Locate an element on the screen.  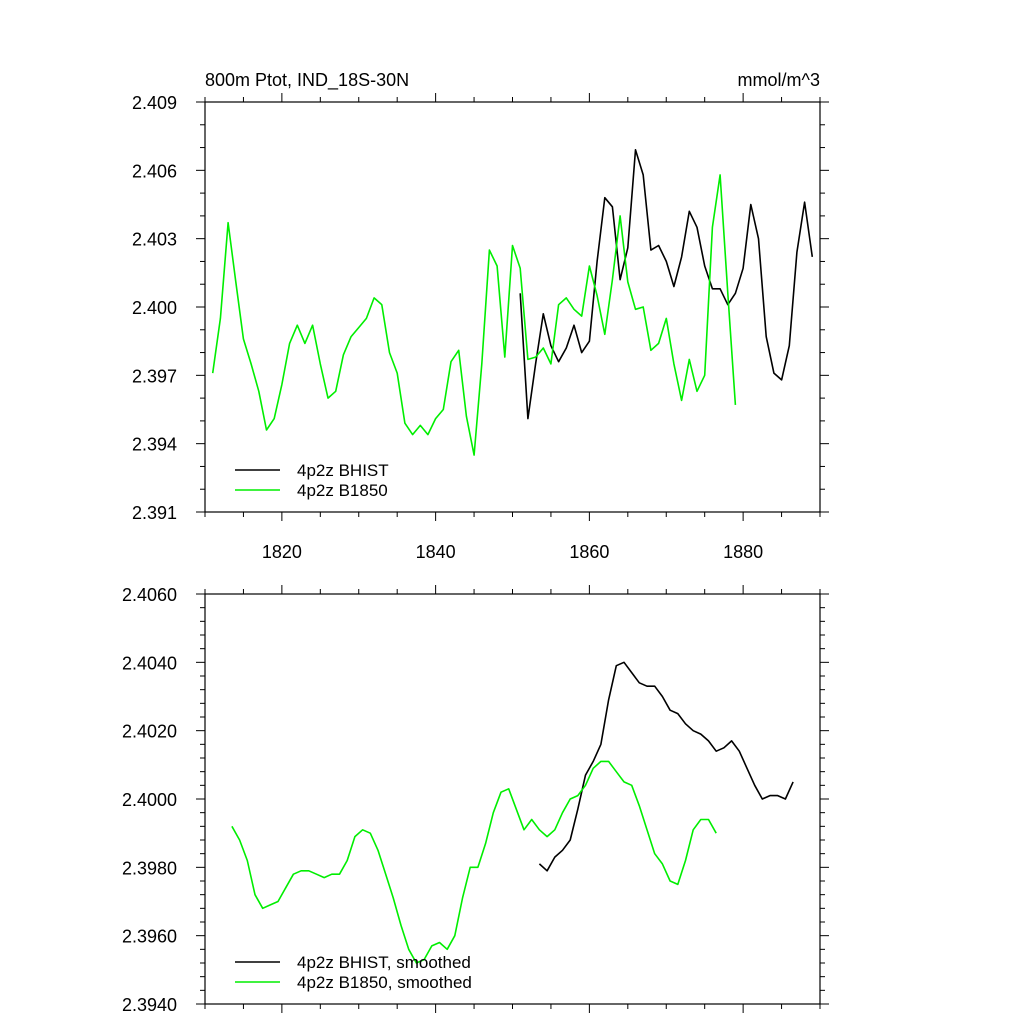
bottom-y-tick-label: 2.4060 is located at coordinates (149, 595).